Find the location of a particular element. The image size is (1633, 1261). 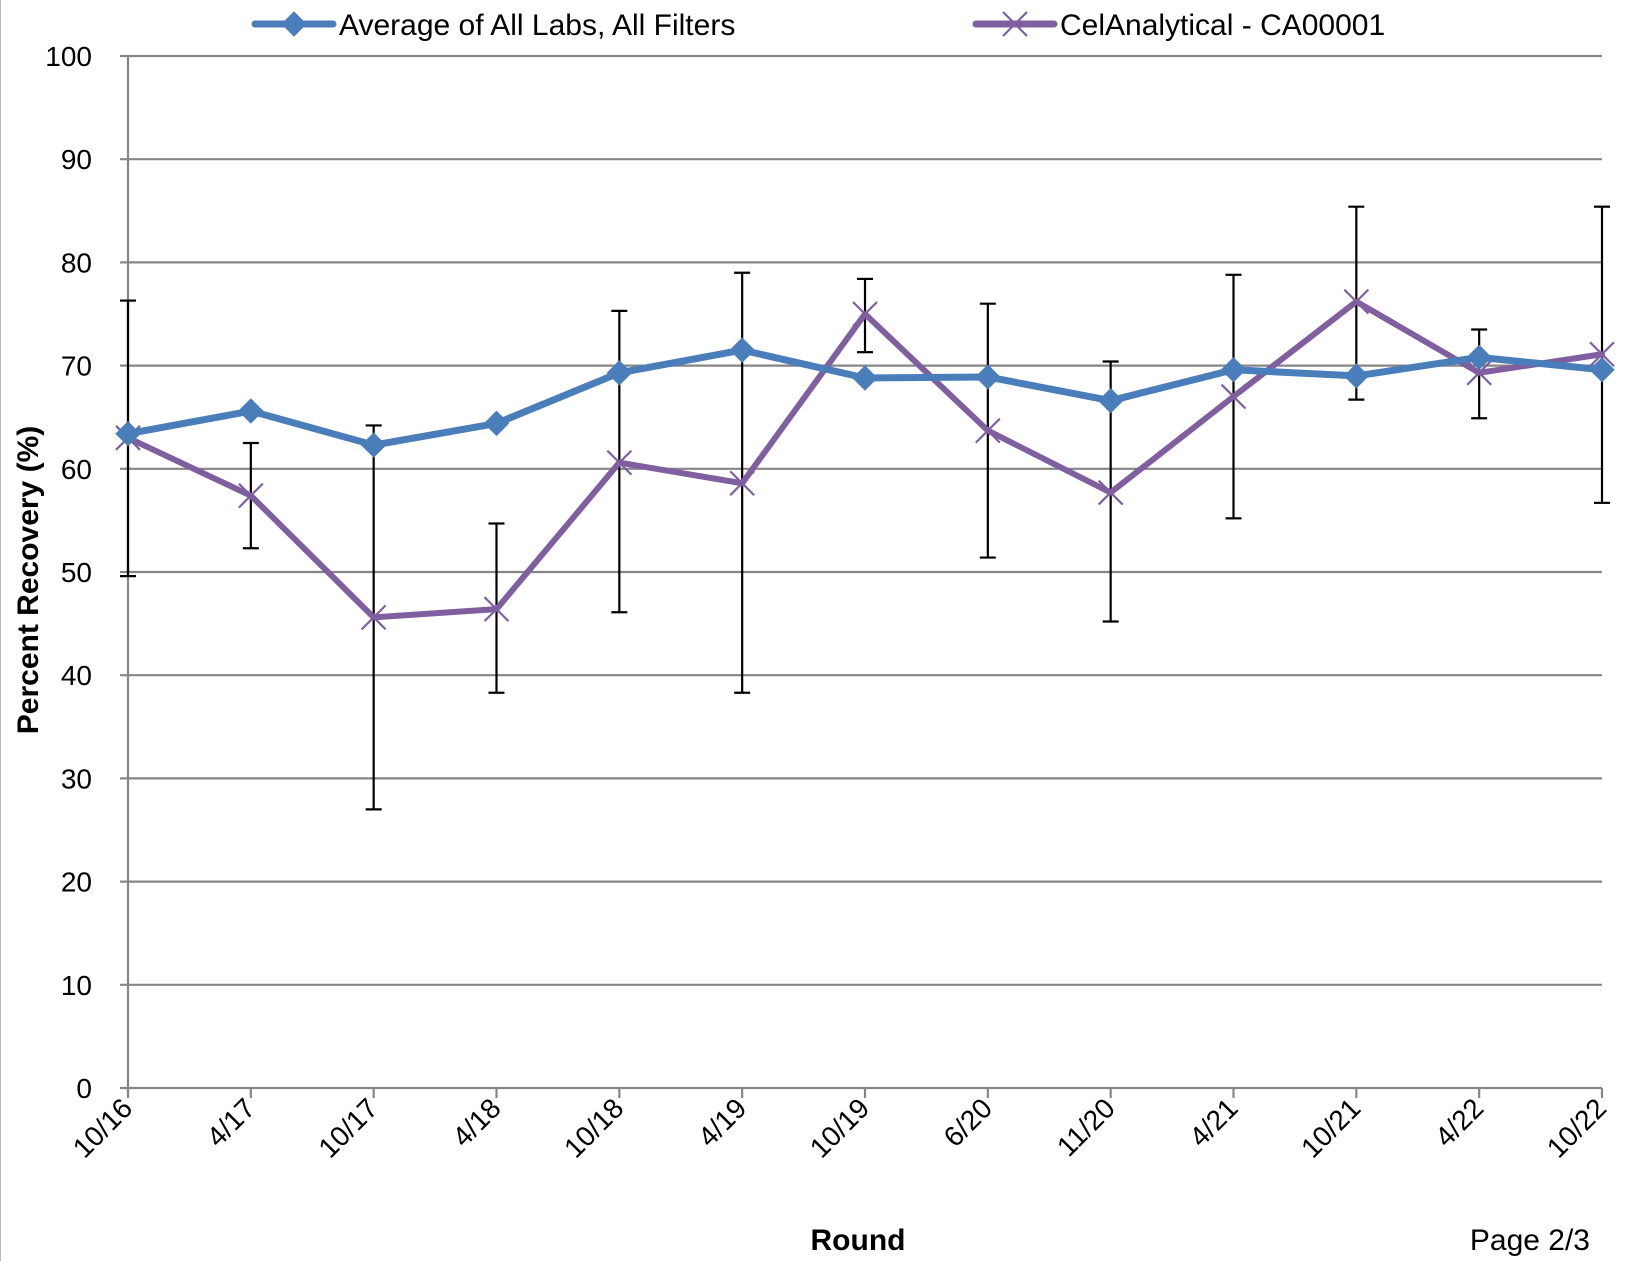

x-axis-title: Round is located at coordinates (858, 1240).